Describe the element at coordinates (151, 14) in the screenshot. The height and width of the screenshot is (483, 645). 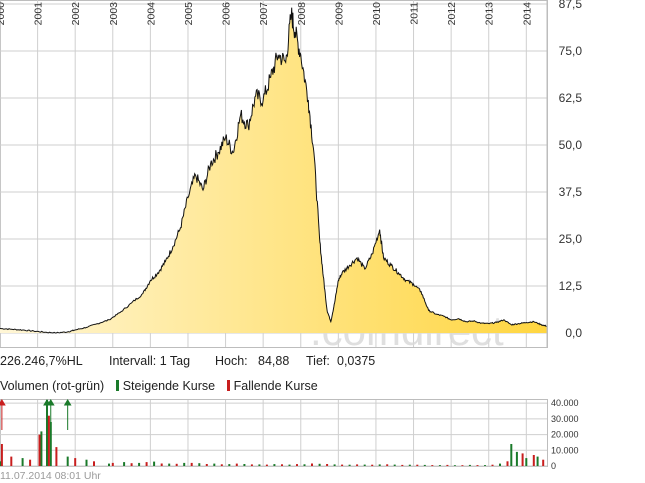
I see `year-tick-label: 2004` at that location.